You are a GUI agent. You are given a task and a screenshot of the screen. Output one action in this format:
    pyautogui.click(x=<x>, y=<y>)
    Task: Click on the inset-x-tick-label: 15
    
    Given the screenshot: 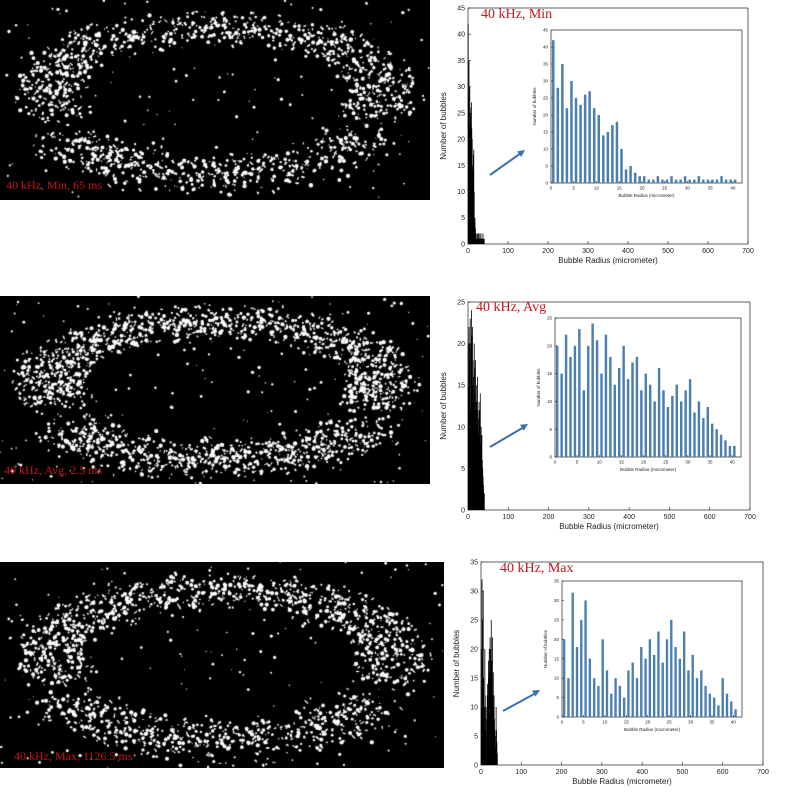 What is the action you would take?
    pyautogui.click(x=622, y=462)
    